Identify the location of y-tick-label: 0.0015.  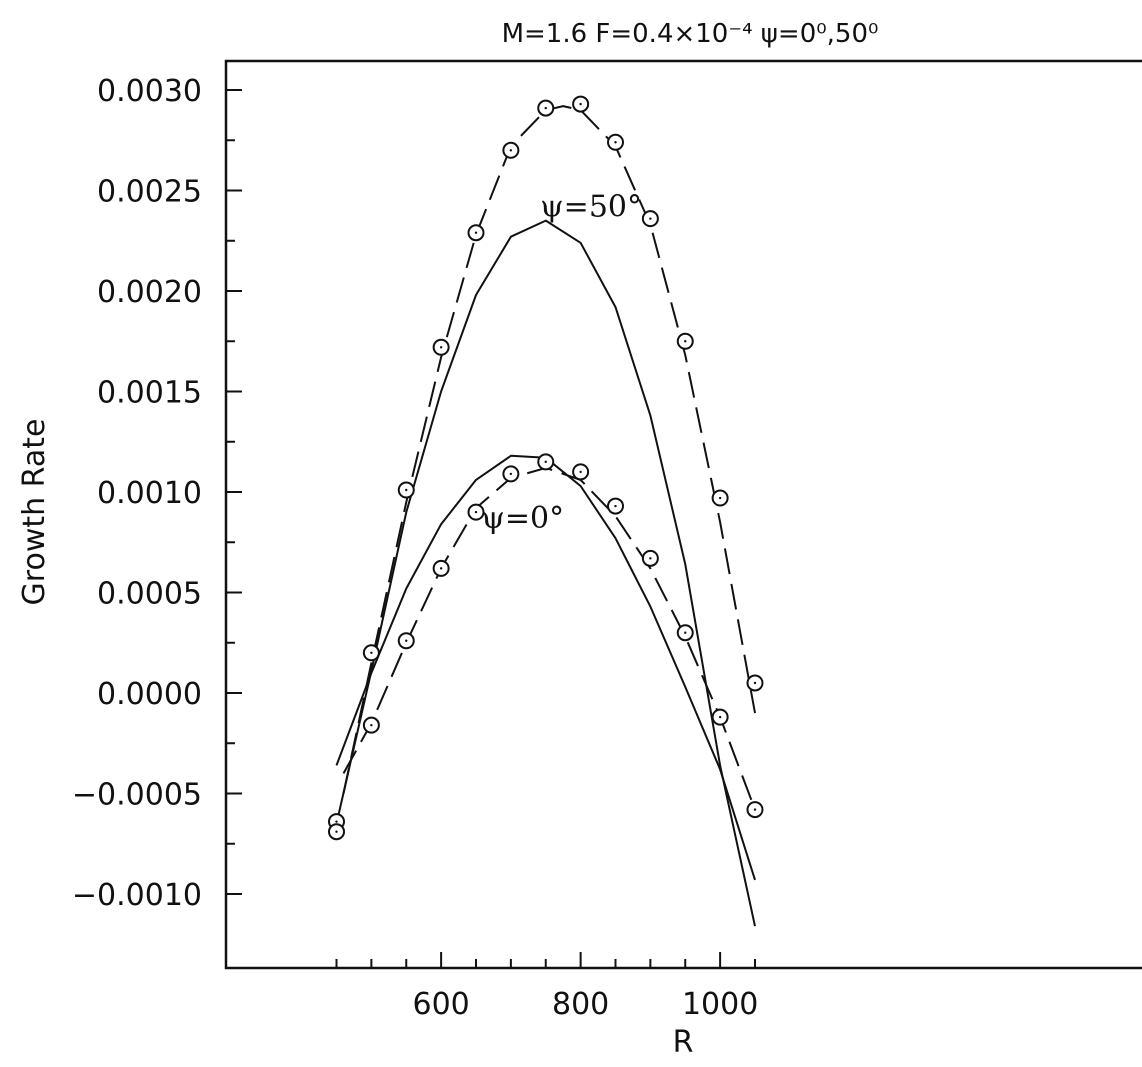
(149, 393).